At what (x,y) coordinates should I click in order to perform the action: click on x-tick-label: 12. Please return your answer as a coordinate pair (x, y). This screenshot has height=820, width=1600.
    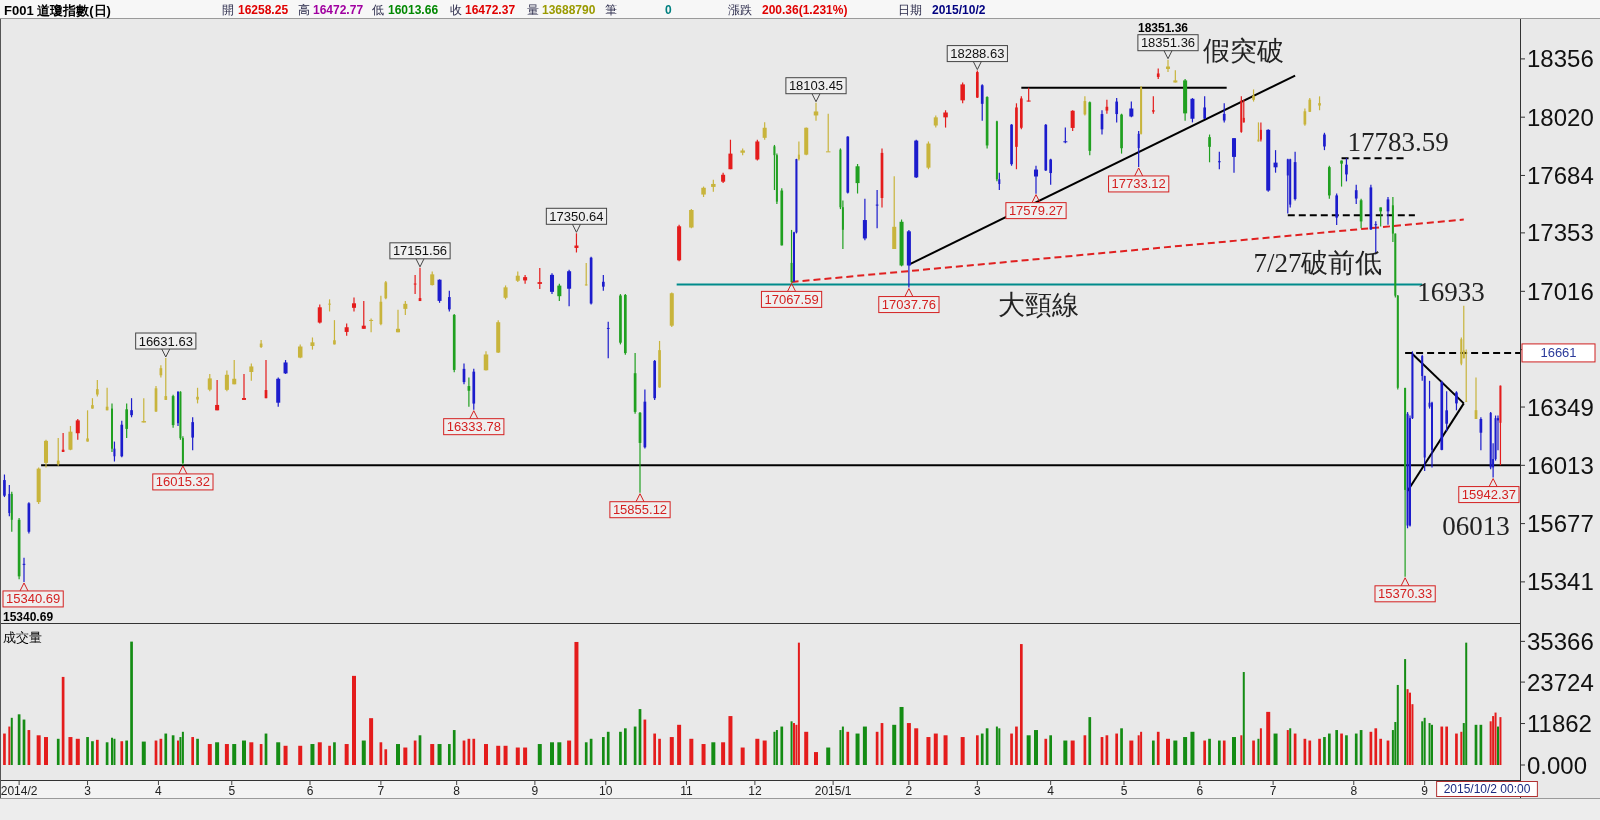
    Looking at the image, I should click on (755, 791).